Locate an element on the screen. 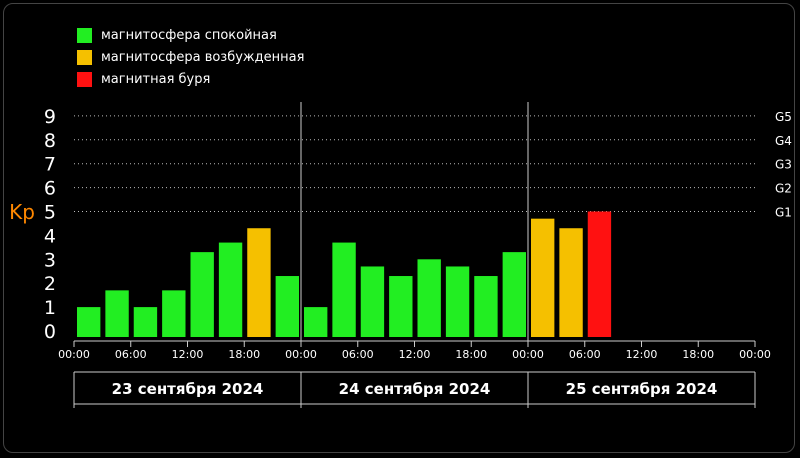  g-level-label-g3: G3 is located at coordinates (783, 165).